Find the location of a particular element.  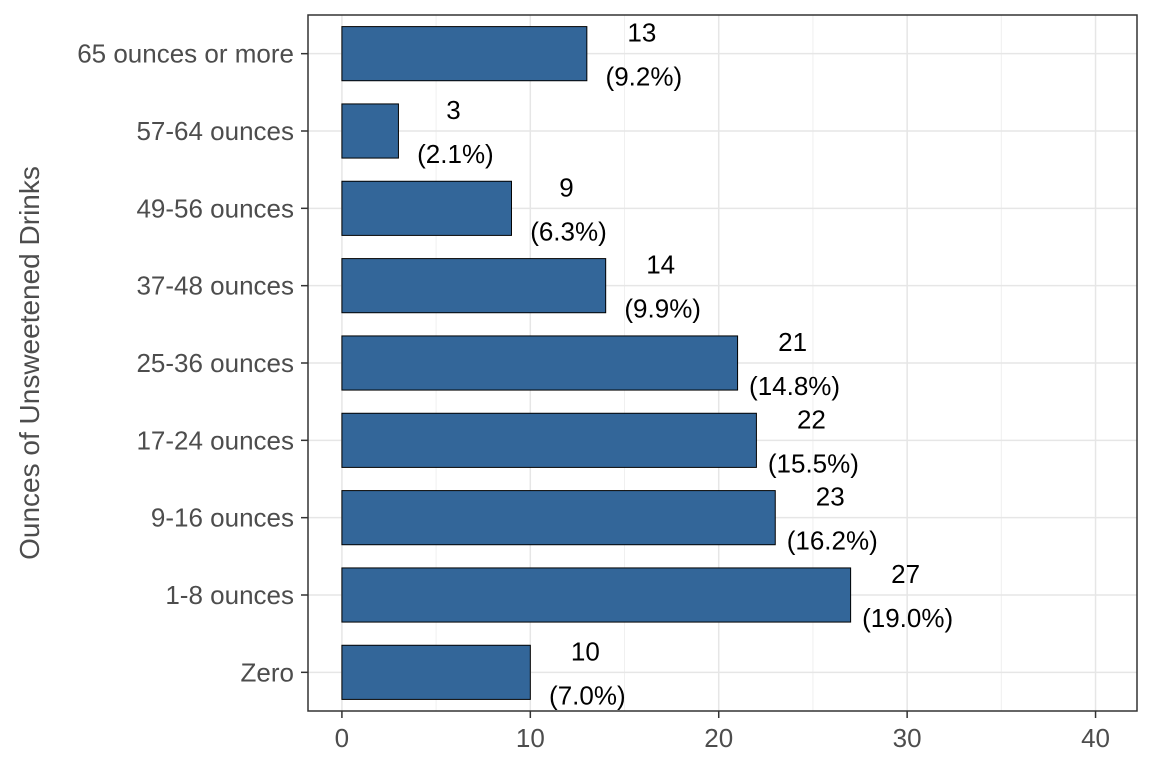

category-label: 25-36 ounces is located at coordinates (215, 363).